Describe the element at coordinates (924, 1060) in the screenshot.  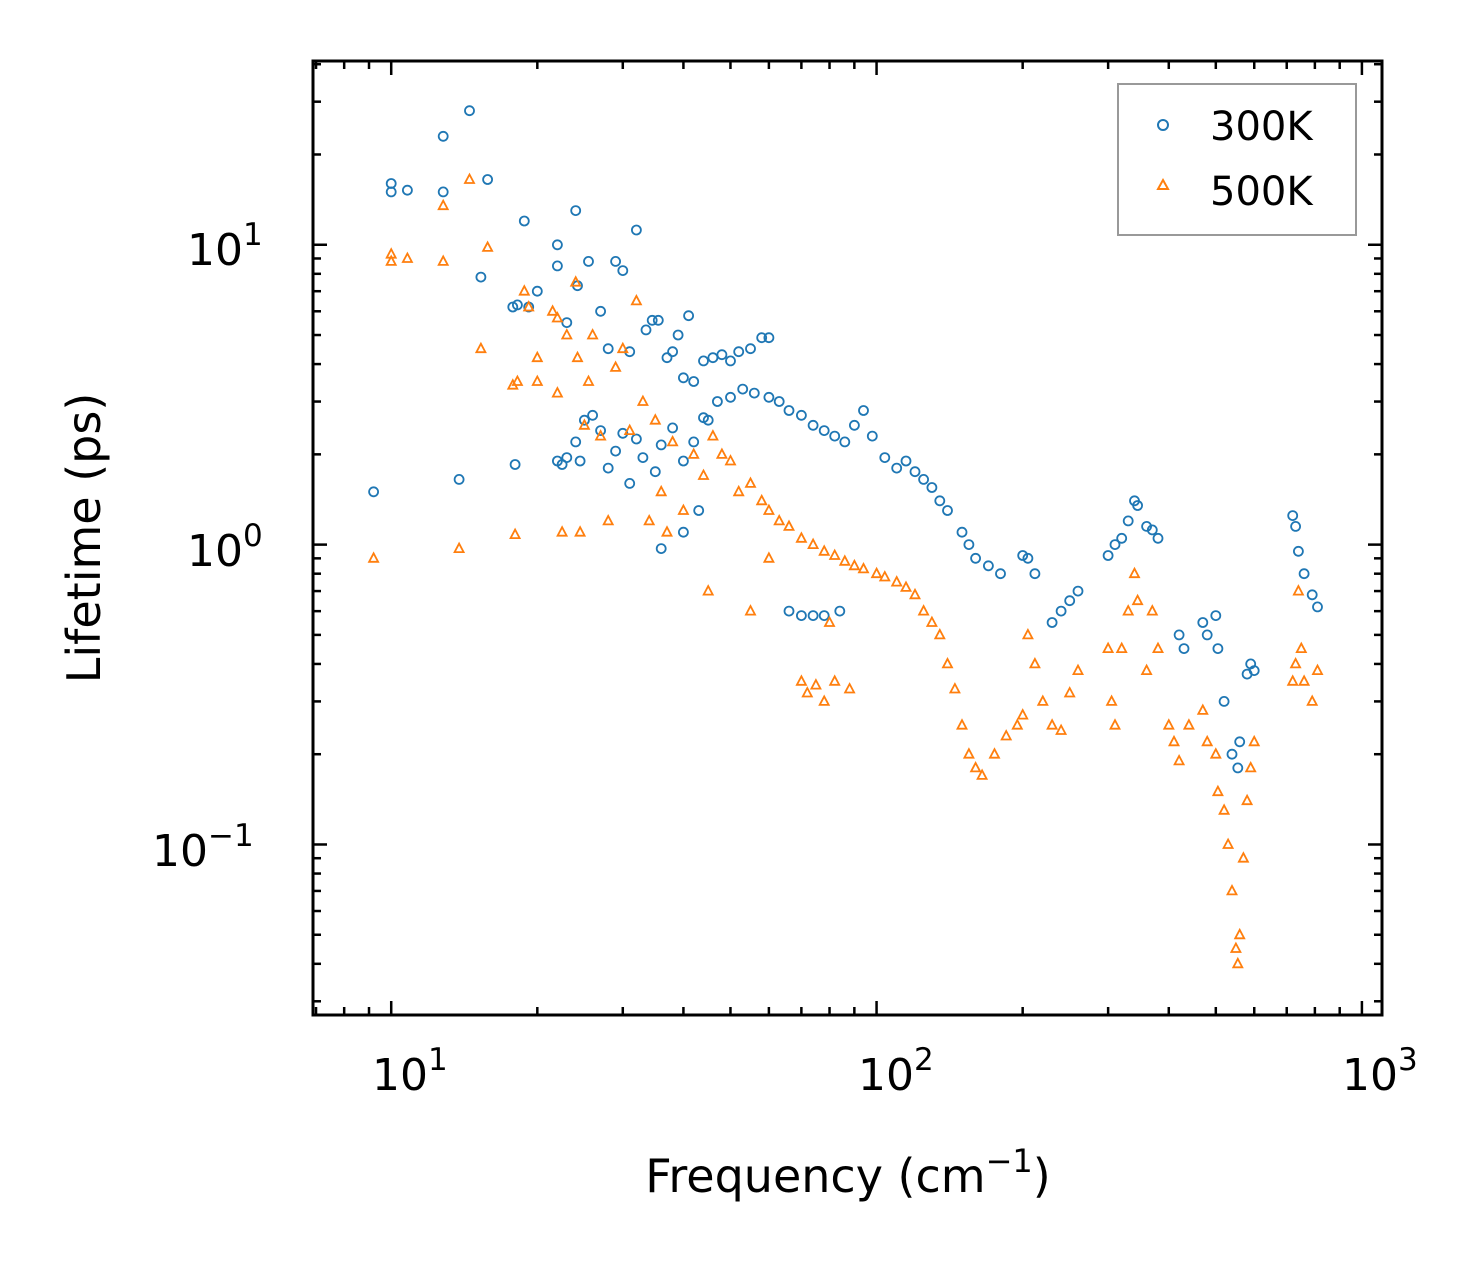
I see `x-tick-exp: 2` at that location.